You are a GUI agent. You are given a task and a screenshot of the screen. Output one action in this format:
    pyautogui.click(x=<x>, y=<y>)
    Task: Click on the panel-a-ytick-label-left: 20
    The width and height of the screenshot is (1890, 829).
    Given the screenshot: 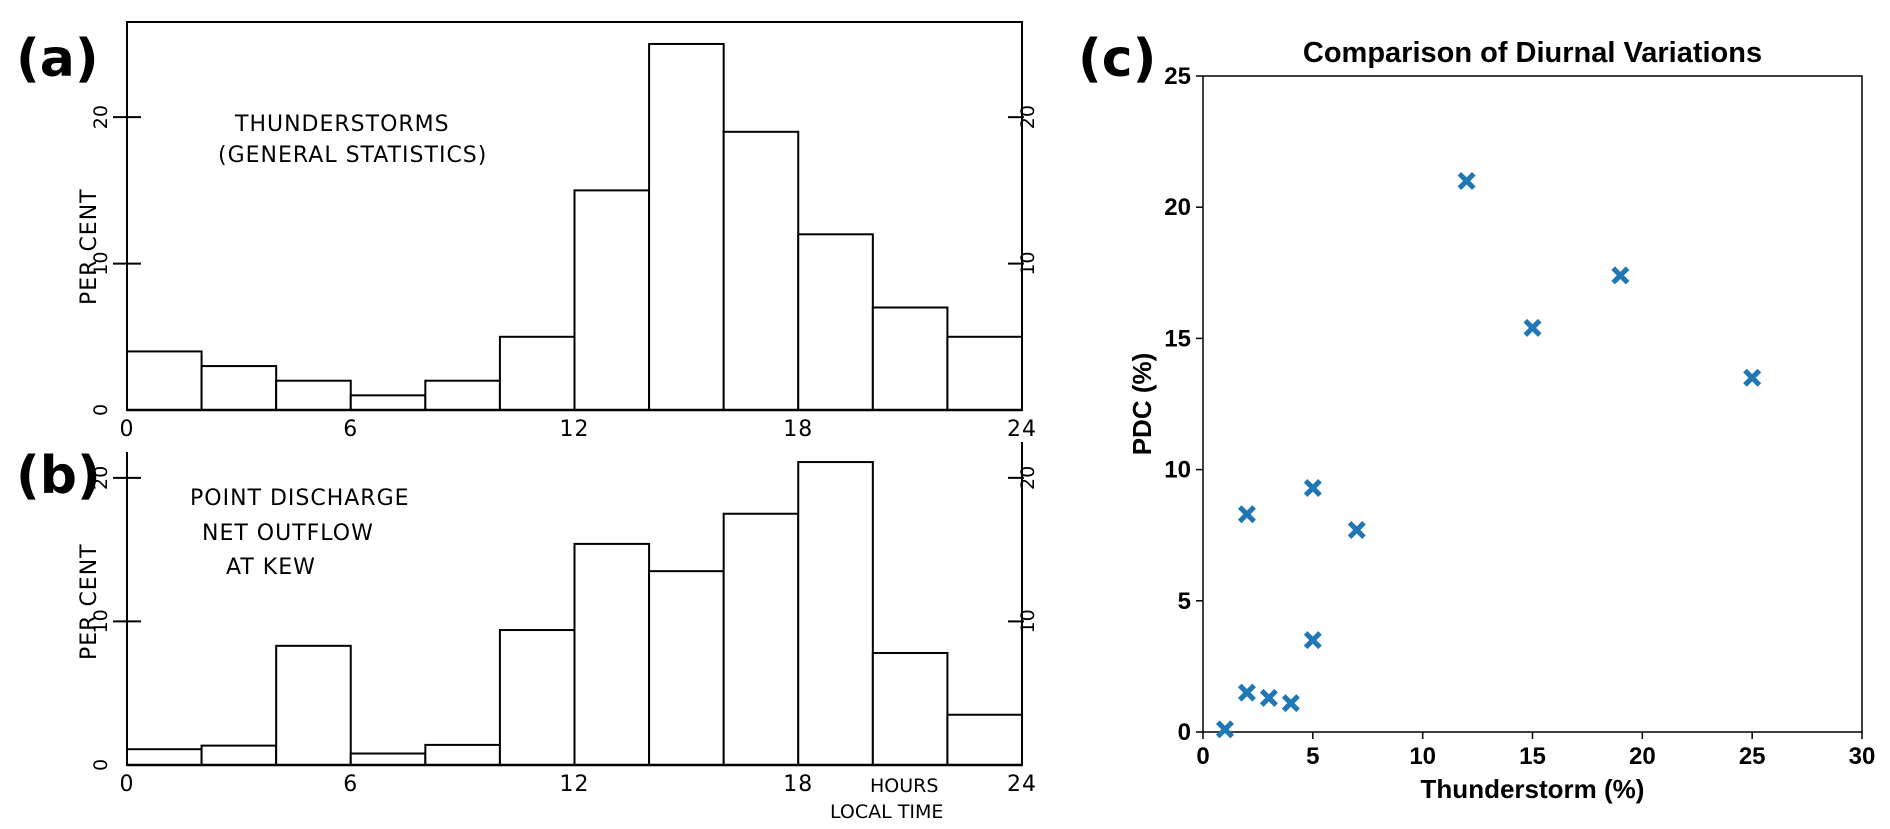 What is the action you would take?
    pyautogui.click(x=101, y=117)
    